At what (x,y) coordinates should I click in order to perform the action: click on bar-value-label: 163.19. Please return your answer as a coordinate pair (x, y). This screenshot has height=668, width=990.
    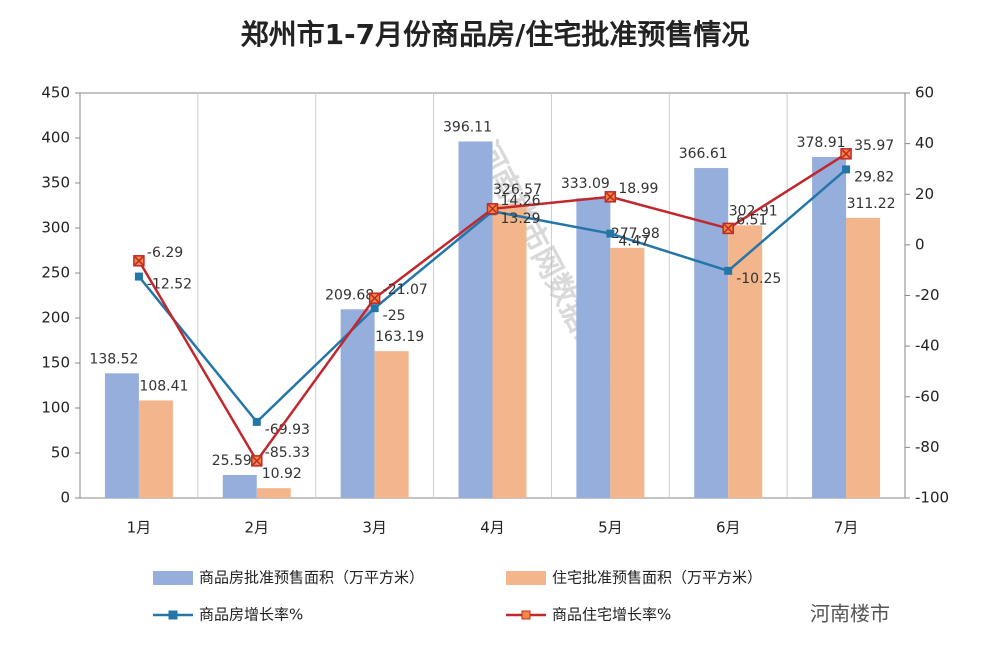
    Looking at the image, I should click on (399, 337).